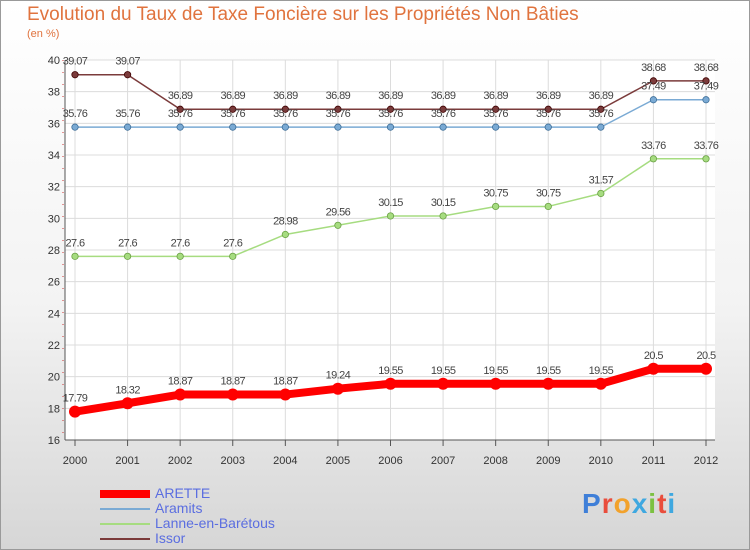 Image resolution: width=750 pixels, height=550 pixels. What do you see at coordinates (43, 34) in the screenshot?
I see `chart-unit-label: (en %)` at bounding box center [43, 34].